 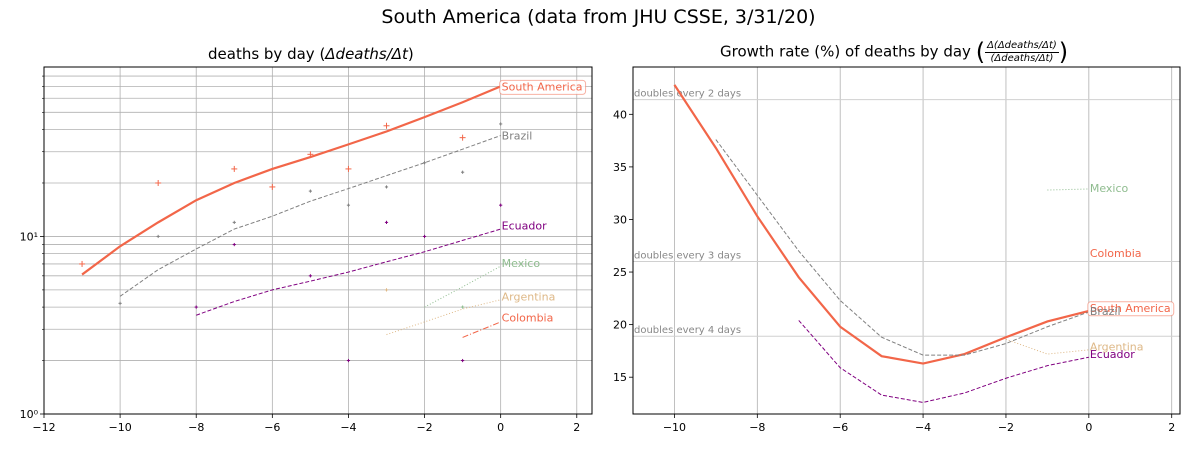 What do you see at coordinates (267, 54) in the screenshot?
I see `left-title-prefix: deaths by day (` at bounding box center [267, 54].